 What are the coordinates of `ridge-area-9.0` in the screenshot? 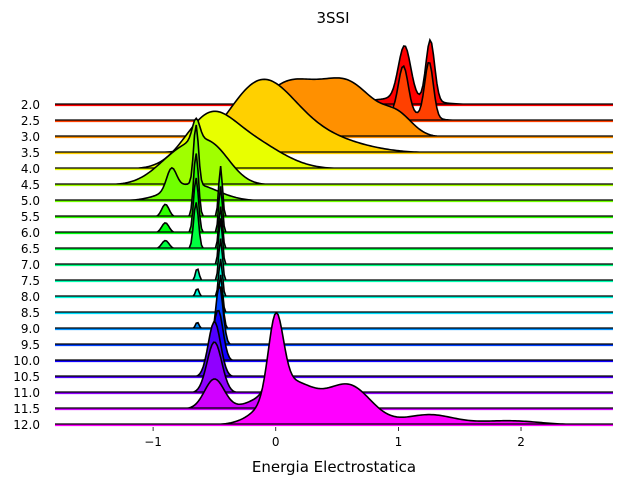 It's located at (334, 307).